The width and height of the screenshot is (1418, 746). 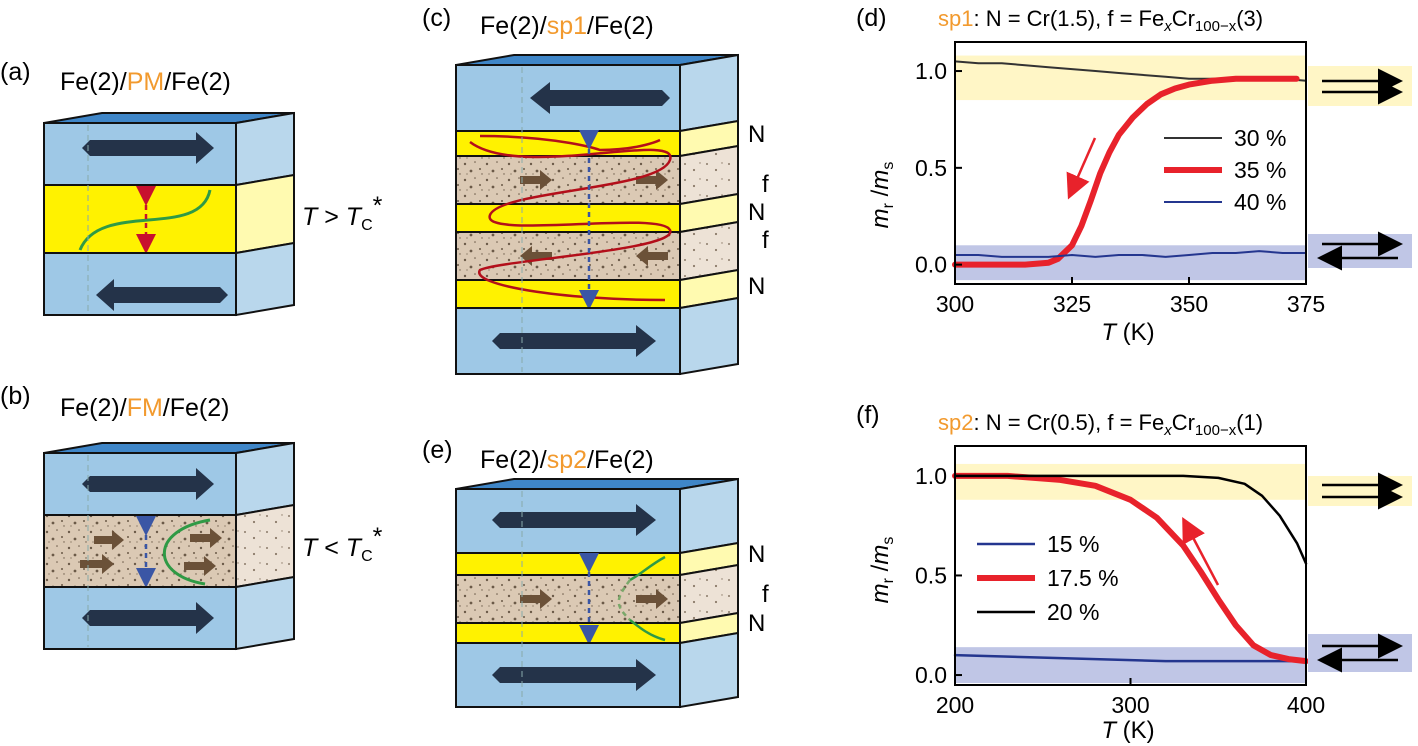 What do you see at coordinates (15, 72) in the screenshot?
I see `panel-a-label: (a)` at bounding box center [15, 72].